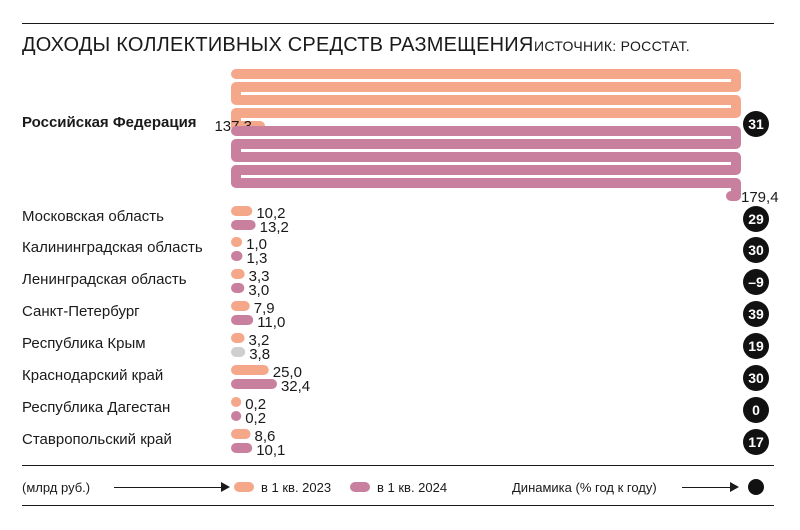 The height and width of the screenshot is (530, 800). I want to click on dynamics-badge-row-3-value: –9, so click(756, 282).